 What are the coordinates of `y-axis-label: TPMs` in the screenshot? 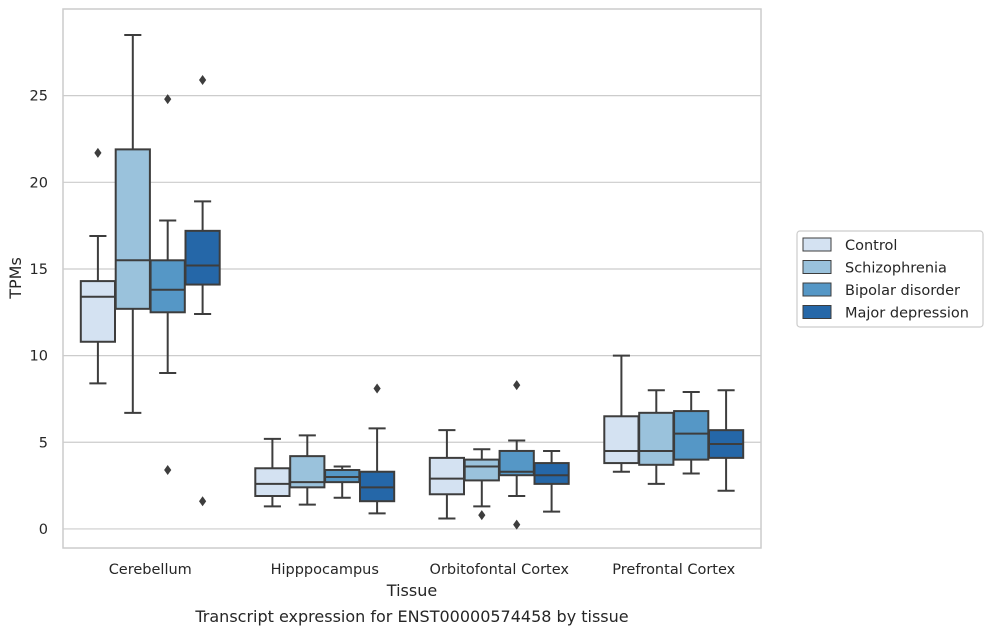 It's located at (15, 278).